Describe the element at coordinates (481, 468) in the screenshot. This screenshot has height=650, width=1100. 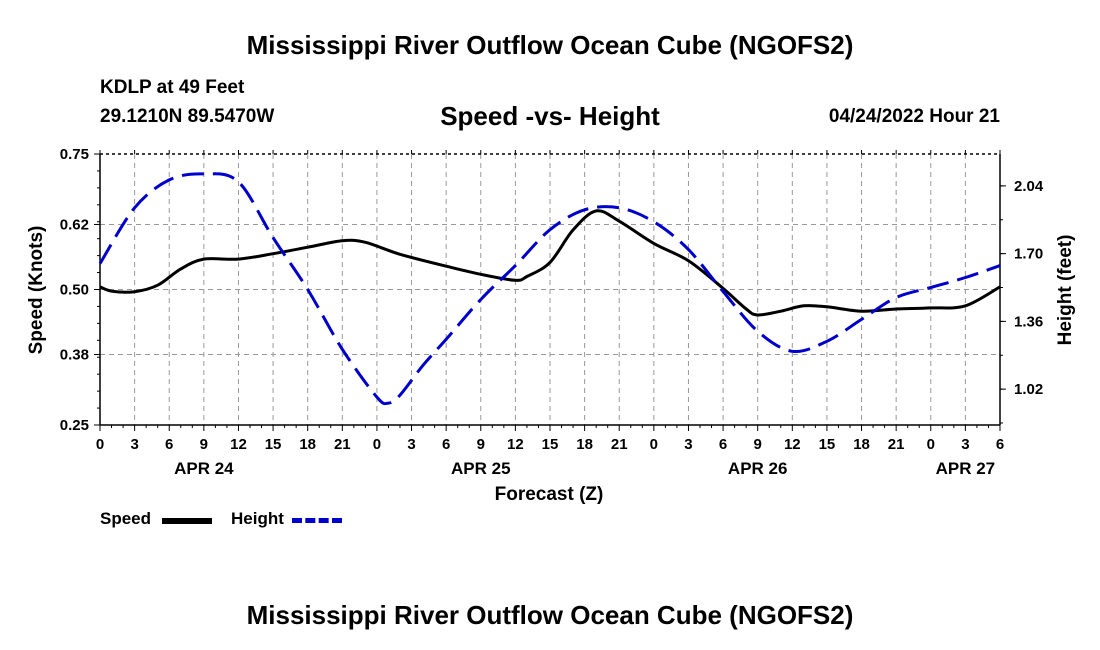
I see `date-label: APR 25` at that location.